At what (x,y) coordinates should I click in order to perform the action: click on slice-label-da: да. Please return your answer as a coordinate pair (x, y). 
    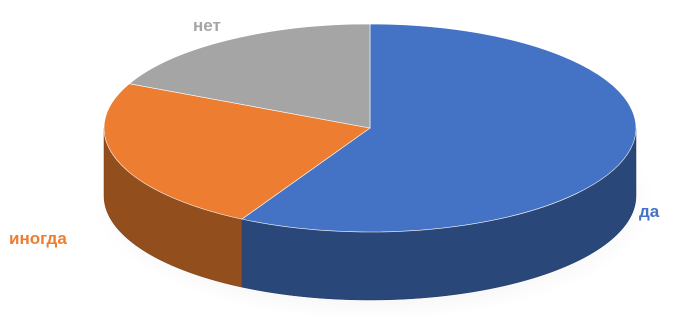
    Looking at the image, I should click on (649, 211).